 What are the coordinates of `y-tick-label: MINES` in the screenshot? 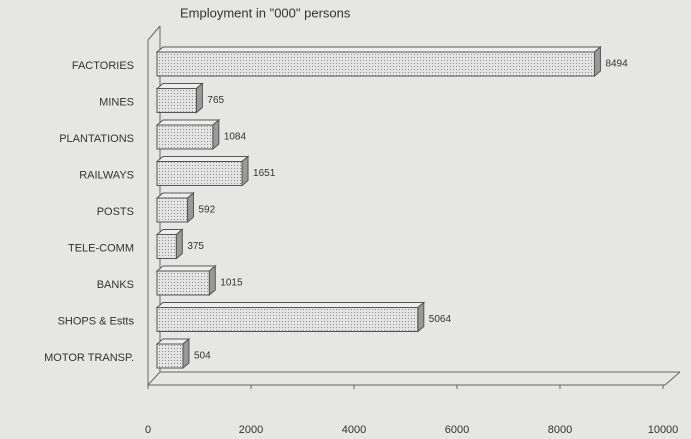 It's located at (116, 102).